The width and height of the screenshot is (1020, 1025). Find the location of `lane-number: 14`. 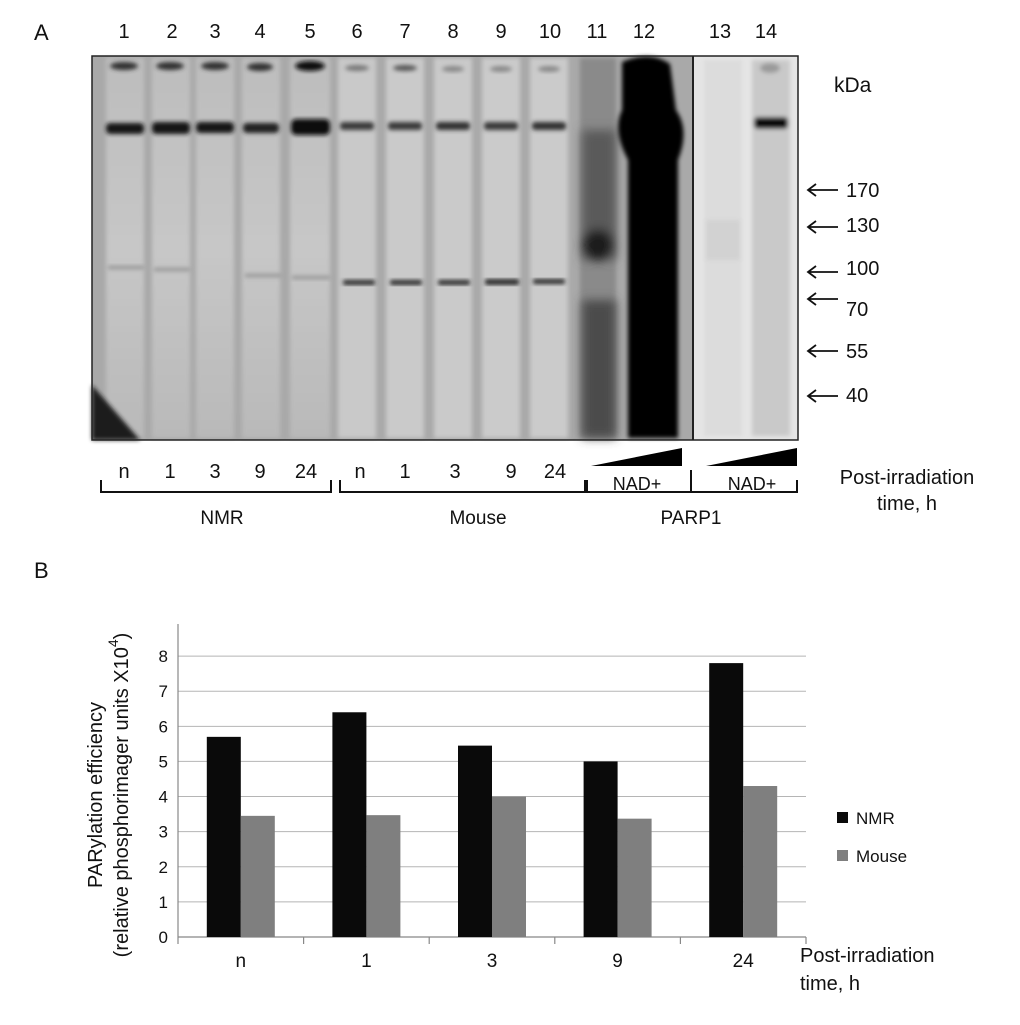

lane-number: 14 is located at coordinates (766, 32).